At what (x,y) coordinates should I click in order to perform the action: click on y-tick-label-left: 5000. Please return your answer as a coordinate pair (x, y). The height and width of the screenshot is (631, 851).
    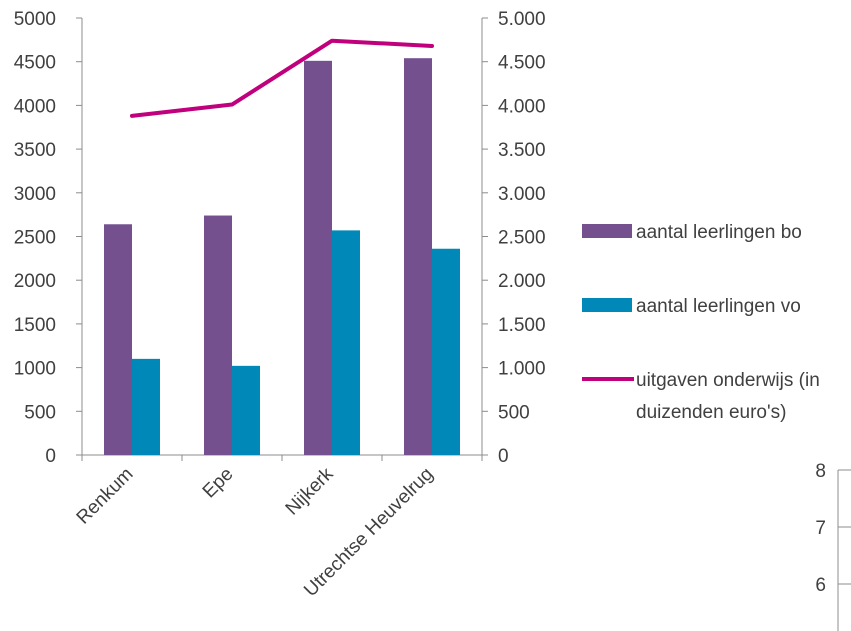
    Looking at the image, I should click on (35, 19).